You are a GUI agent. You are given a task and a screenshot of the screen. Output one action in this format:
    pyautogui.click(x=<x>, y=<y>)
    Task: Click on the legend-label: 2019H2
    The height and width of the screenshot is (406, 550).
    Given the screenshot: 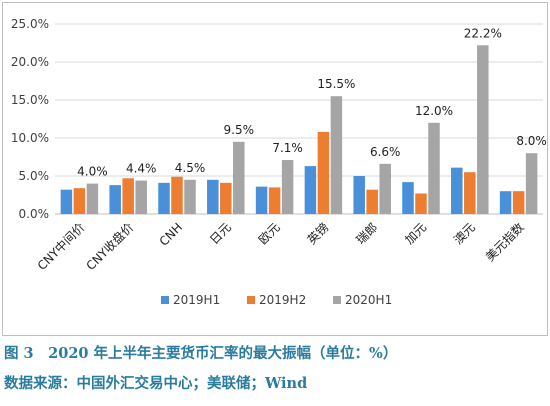 What is the action you would take?
    pyautogui.click(x=282, y=300)
    